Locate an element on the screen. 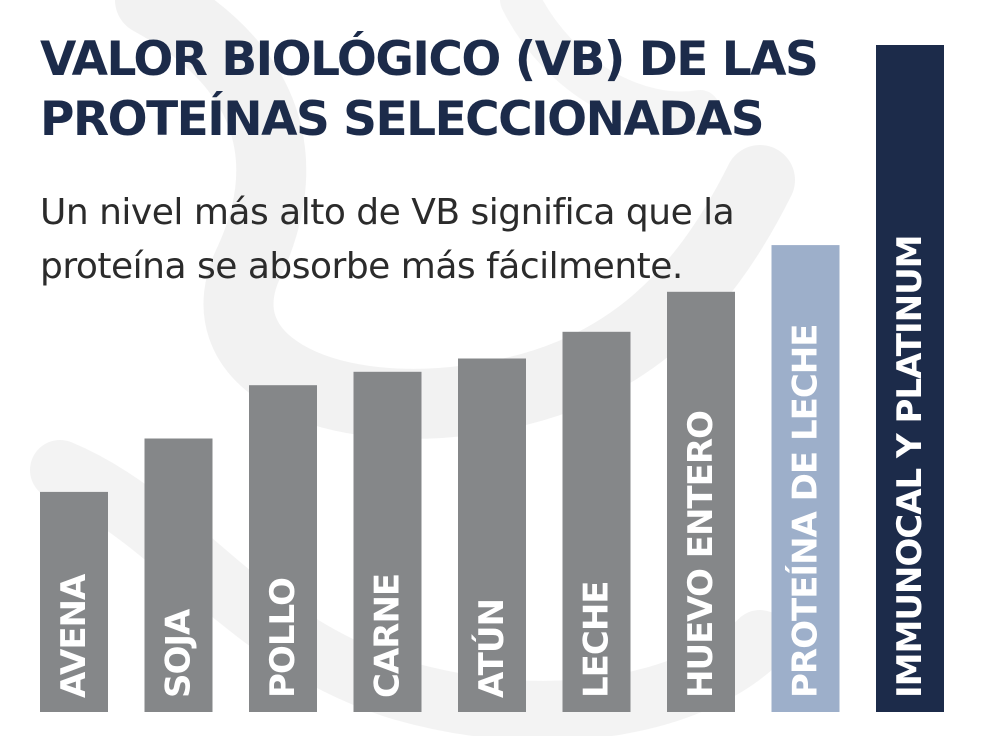 The width and height of the screenshot is (1008, 736). bar-label: IMMUNOCAL Y PLATINUM is located at coordinates (910, 466).